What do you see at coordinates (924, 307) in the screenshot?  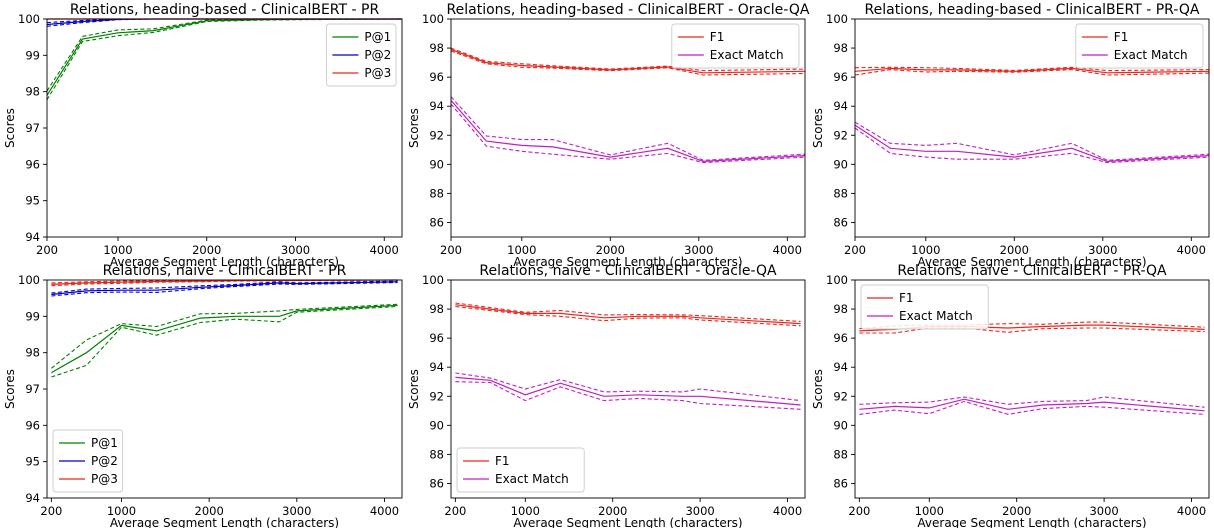 I see `legend: F1 Exact Match` at bounding box center [924, 307].